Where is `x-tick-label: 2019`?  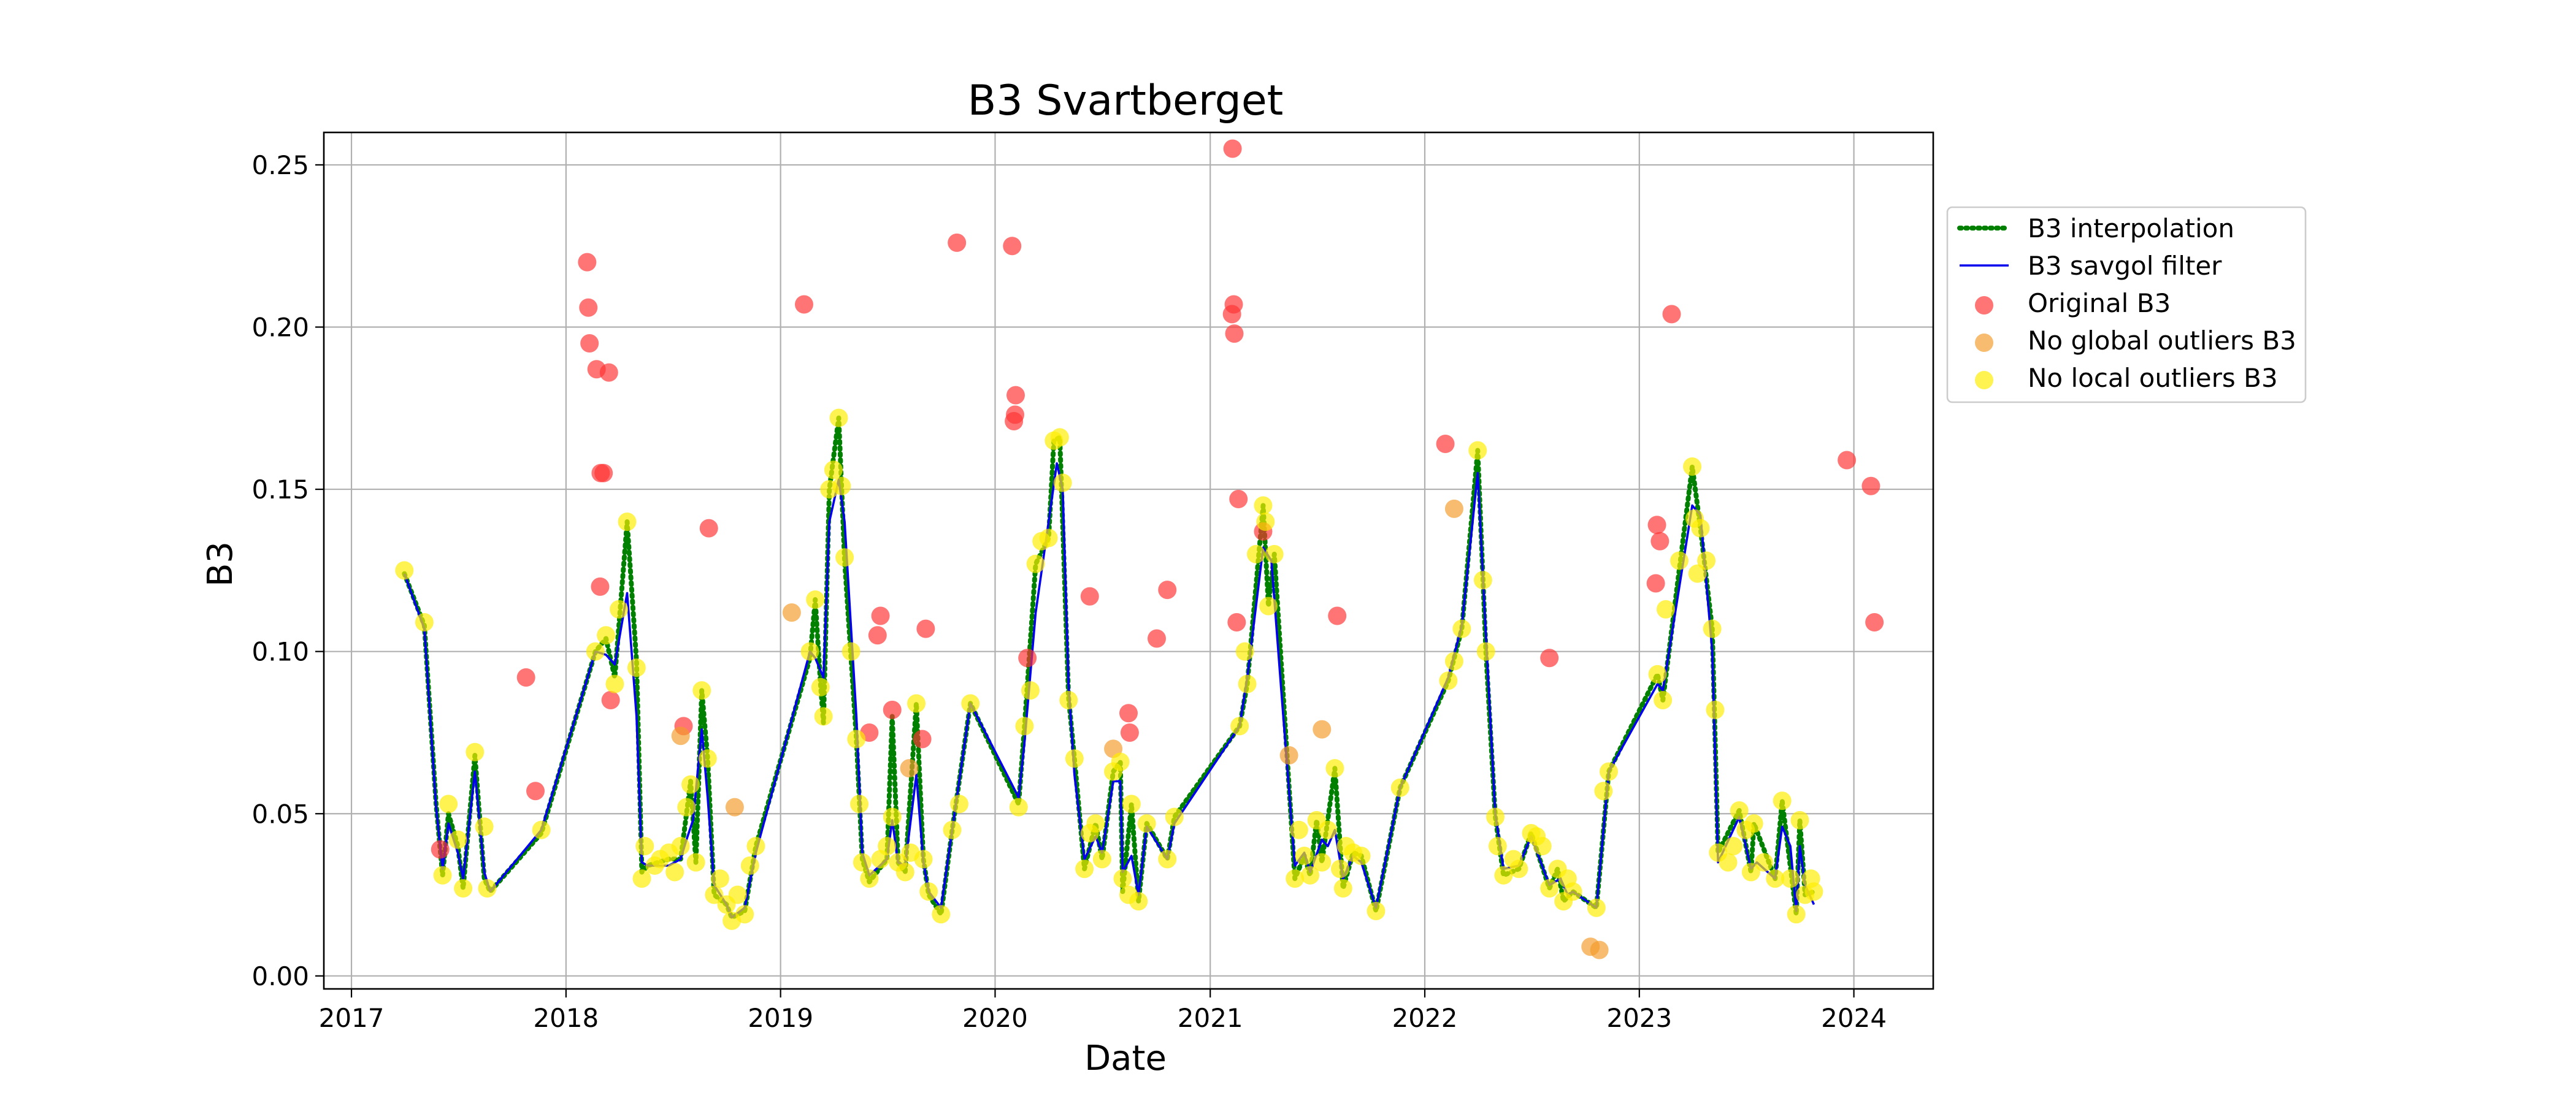
x-tick-label: 2019 is located at coordinates (780, 1018).